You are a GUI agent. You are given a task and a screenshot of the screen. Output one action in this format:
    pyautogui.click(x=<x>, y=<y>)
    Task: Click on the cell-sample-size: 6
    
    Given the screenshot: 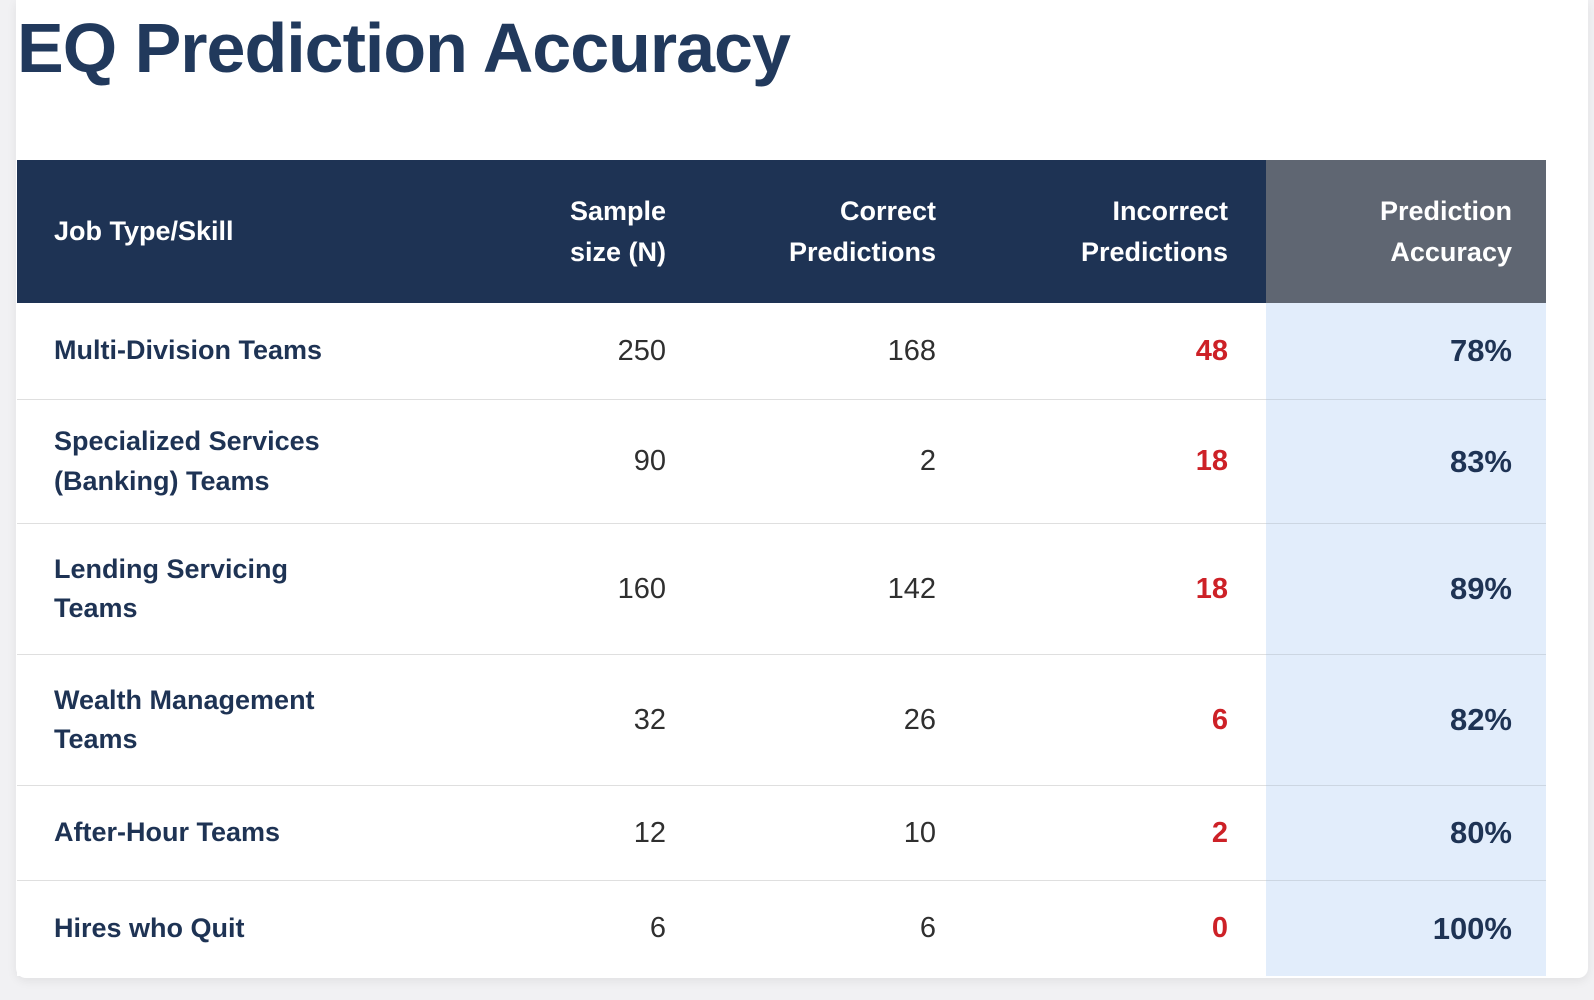 What is the action you would take?
    pyautogui.click(x=555, y=928)
    